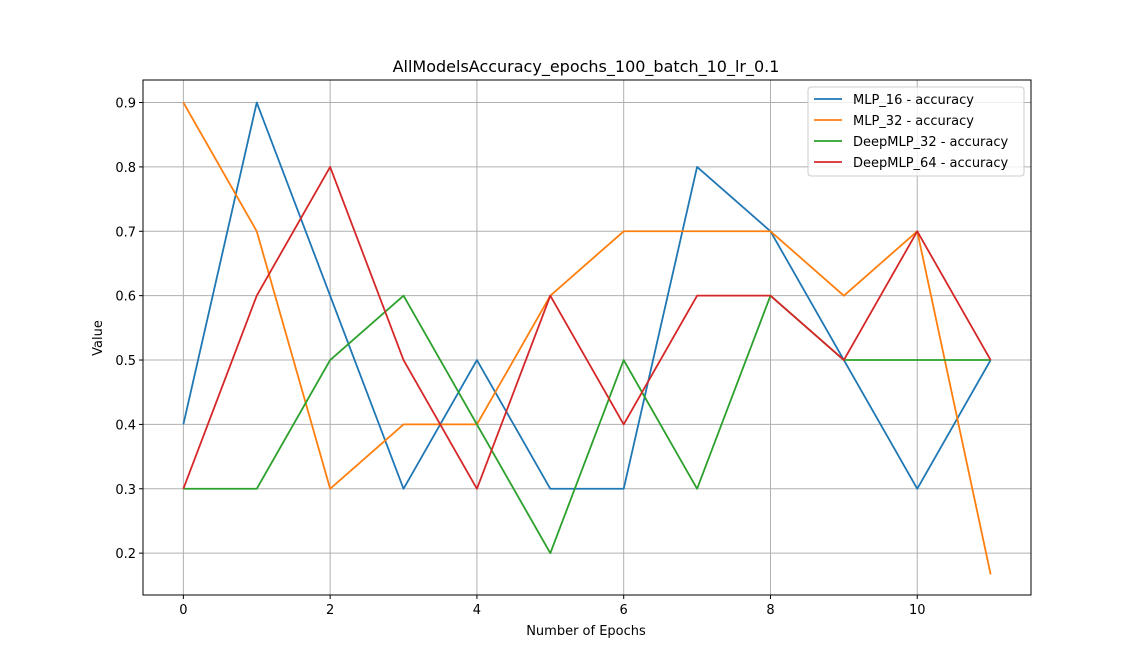 Image resolution: width=1145 pixels, height=668 pixels. Describe the element at coordinates (125, 425) in the screenshot. I see `y-tick-label: 0.4` at that location.